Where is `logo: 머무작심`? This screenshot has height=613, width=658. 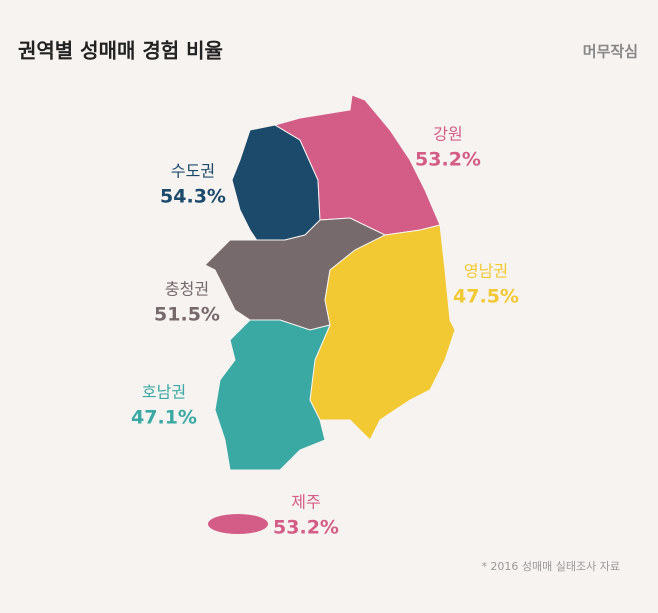
logo: 머무작심 is located at coordinates (610, 52).